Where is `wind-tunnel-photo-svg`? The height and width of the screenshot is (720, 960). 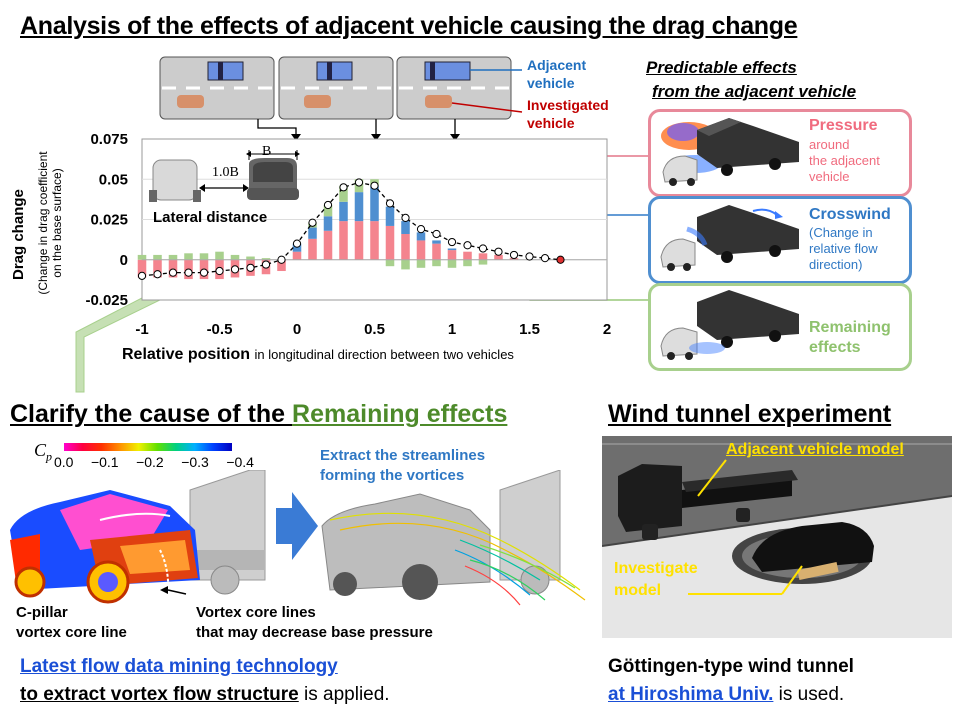
wind-tunnel-photo-svg is located at coordinates (777, 537).